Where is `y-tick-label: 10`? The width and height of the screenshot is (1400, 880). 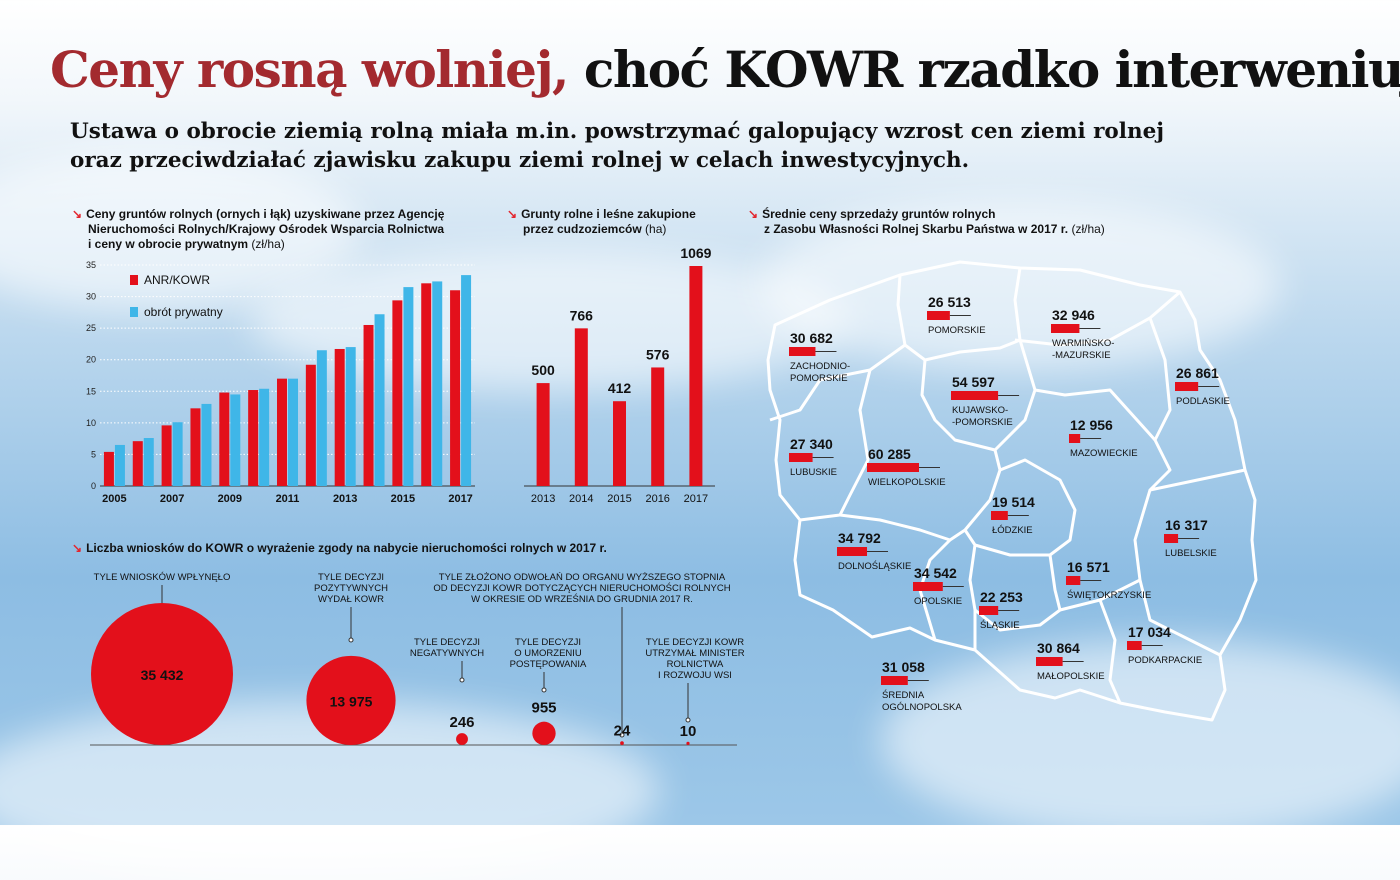 y-tick-label: 10 is located at coordinates (91, 423).